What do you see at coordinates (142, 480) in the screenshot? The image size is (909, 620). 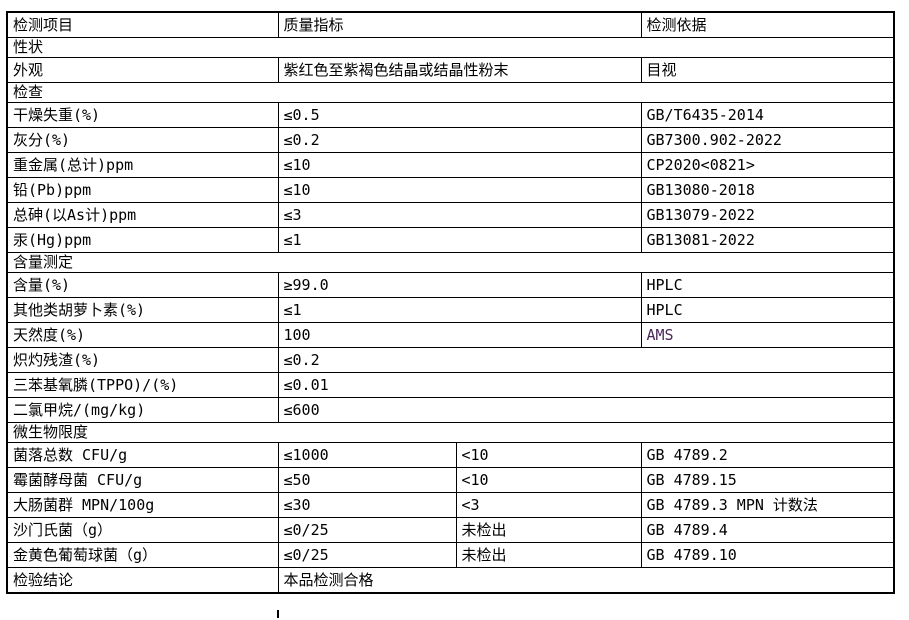 I see `item-cell: 霉菌酵母菌 CFU/g` at bounding box center [142, 480].